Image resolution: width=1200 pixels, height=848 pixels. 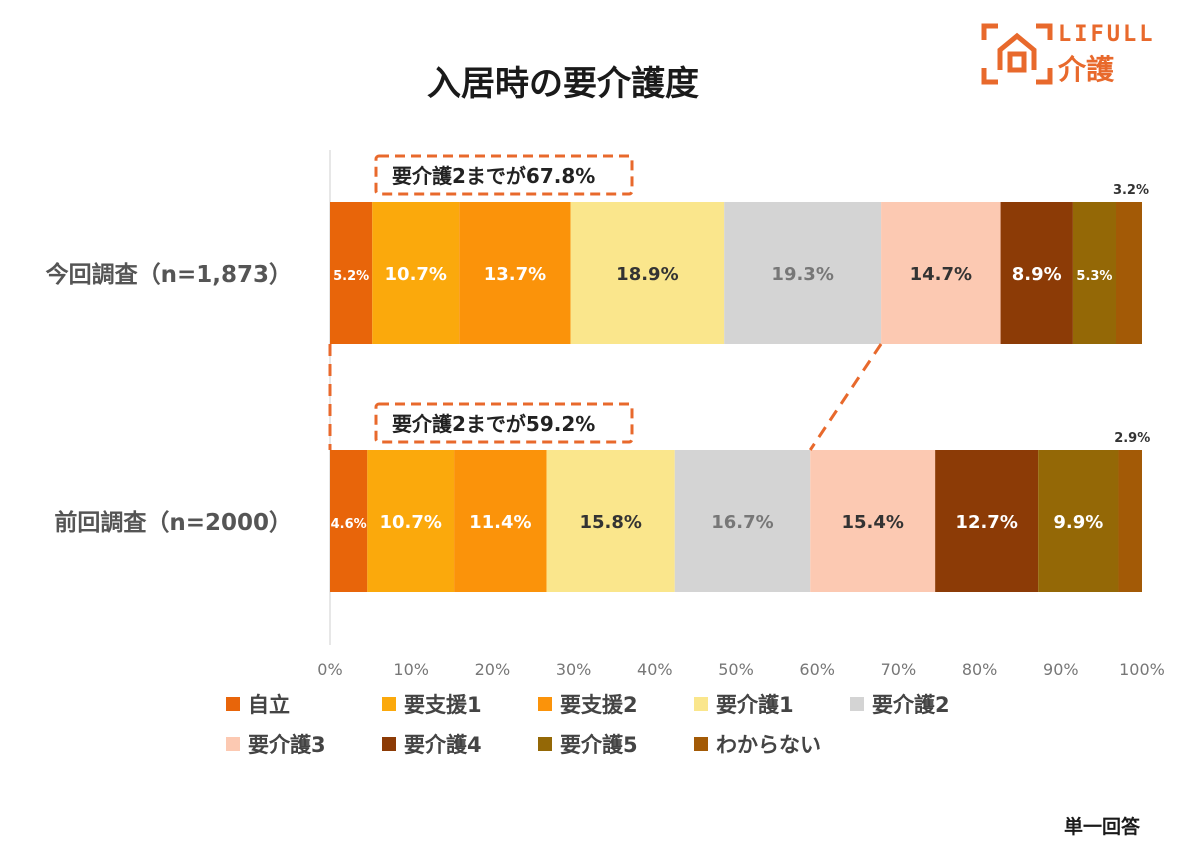 What do you see at coordinates (169, 274) in the screenshot?
I see `category-label: 今回調査（n=1,873）` at bounding box center [169, 274].